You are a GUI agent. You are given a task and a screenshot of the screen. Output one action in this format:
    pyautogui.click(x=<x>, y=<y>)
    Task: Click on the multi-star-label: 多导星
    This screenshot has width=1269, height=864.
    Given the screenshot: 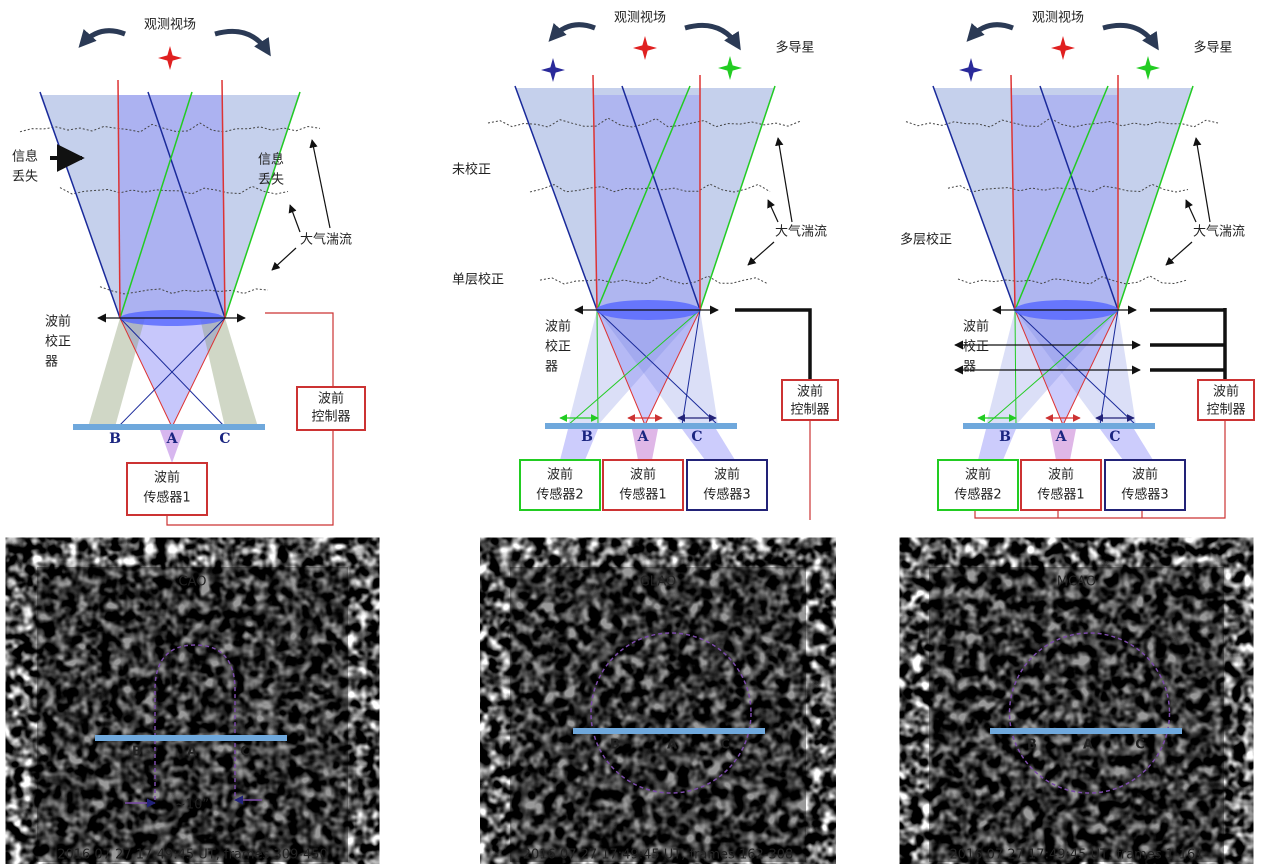 What is the action you would take?
    pyautogui.click(x=794, y=48)
    